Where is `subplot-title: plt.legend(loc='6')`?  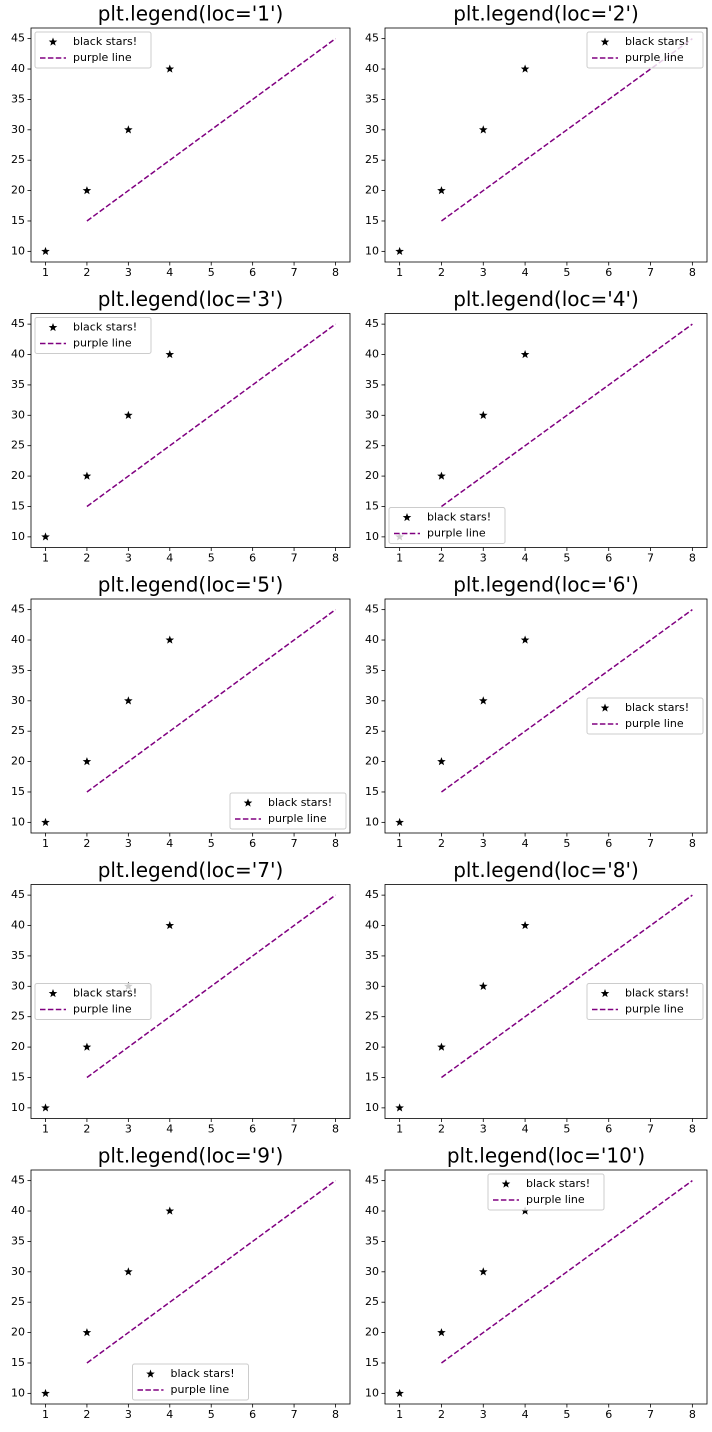
subplot-title: plt.legend(loc='6') is located at coordinates (546, 585).